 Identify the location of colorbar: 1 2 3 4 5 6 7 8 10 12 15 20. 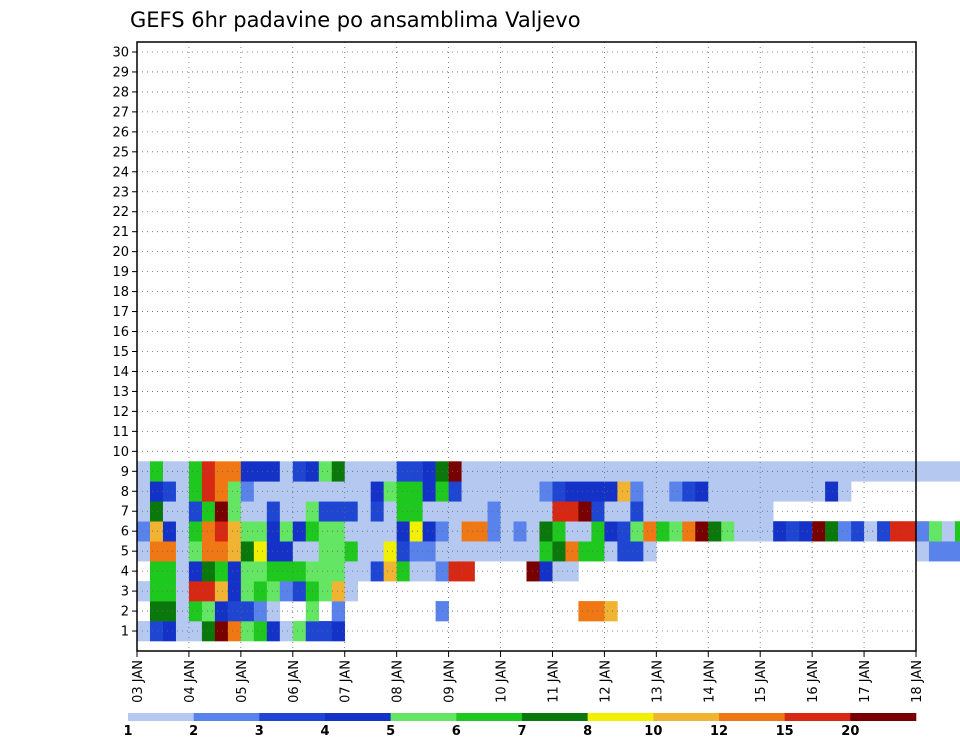
(520, 726).